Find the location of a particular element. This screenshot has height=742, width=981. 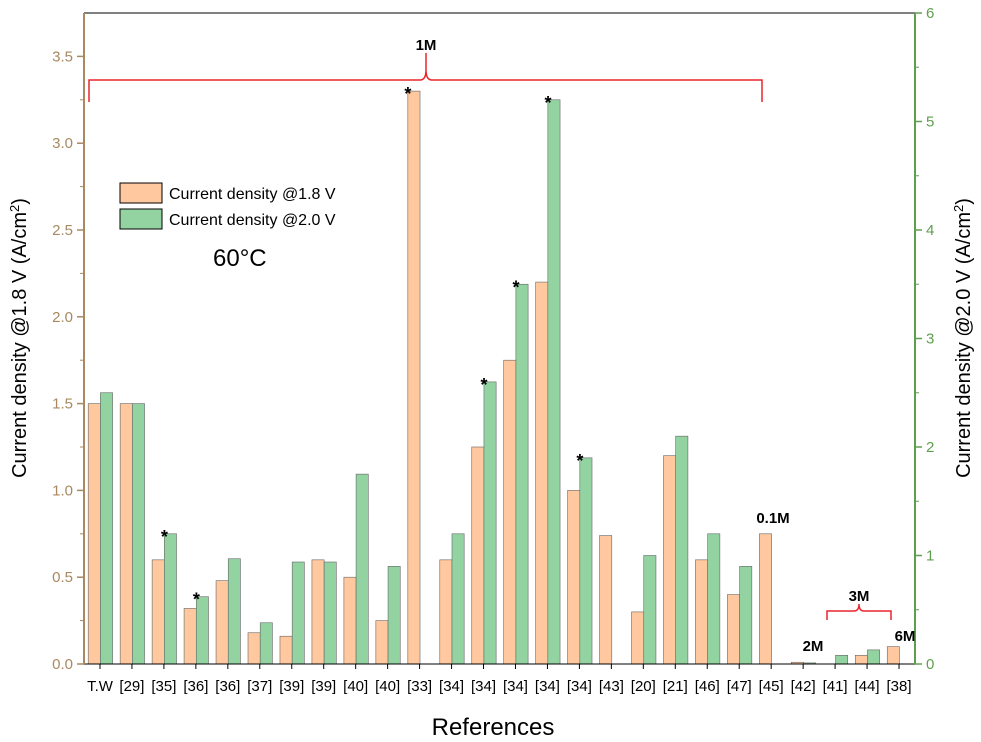

bracket-3m is located at coordinates (859, 611).